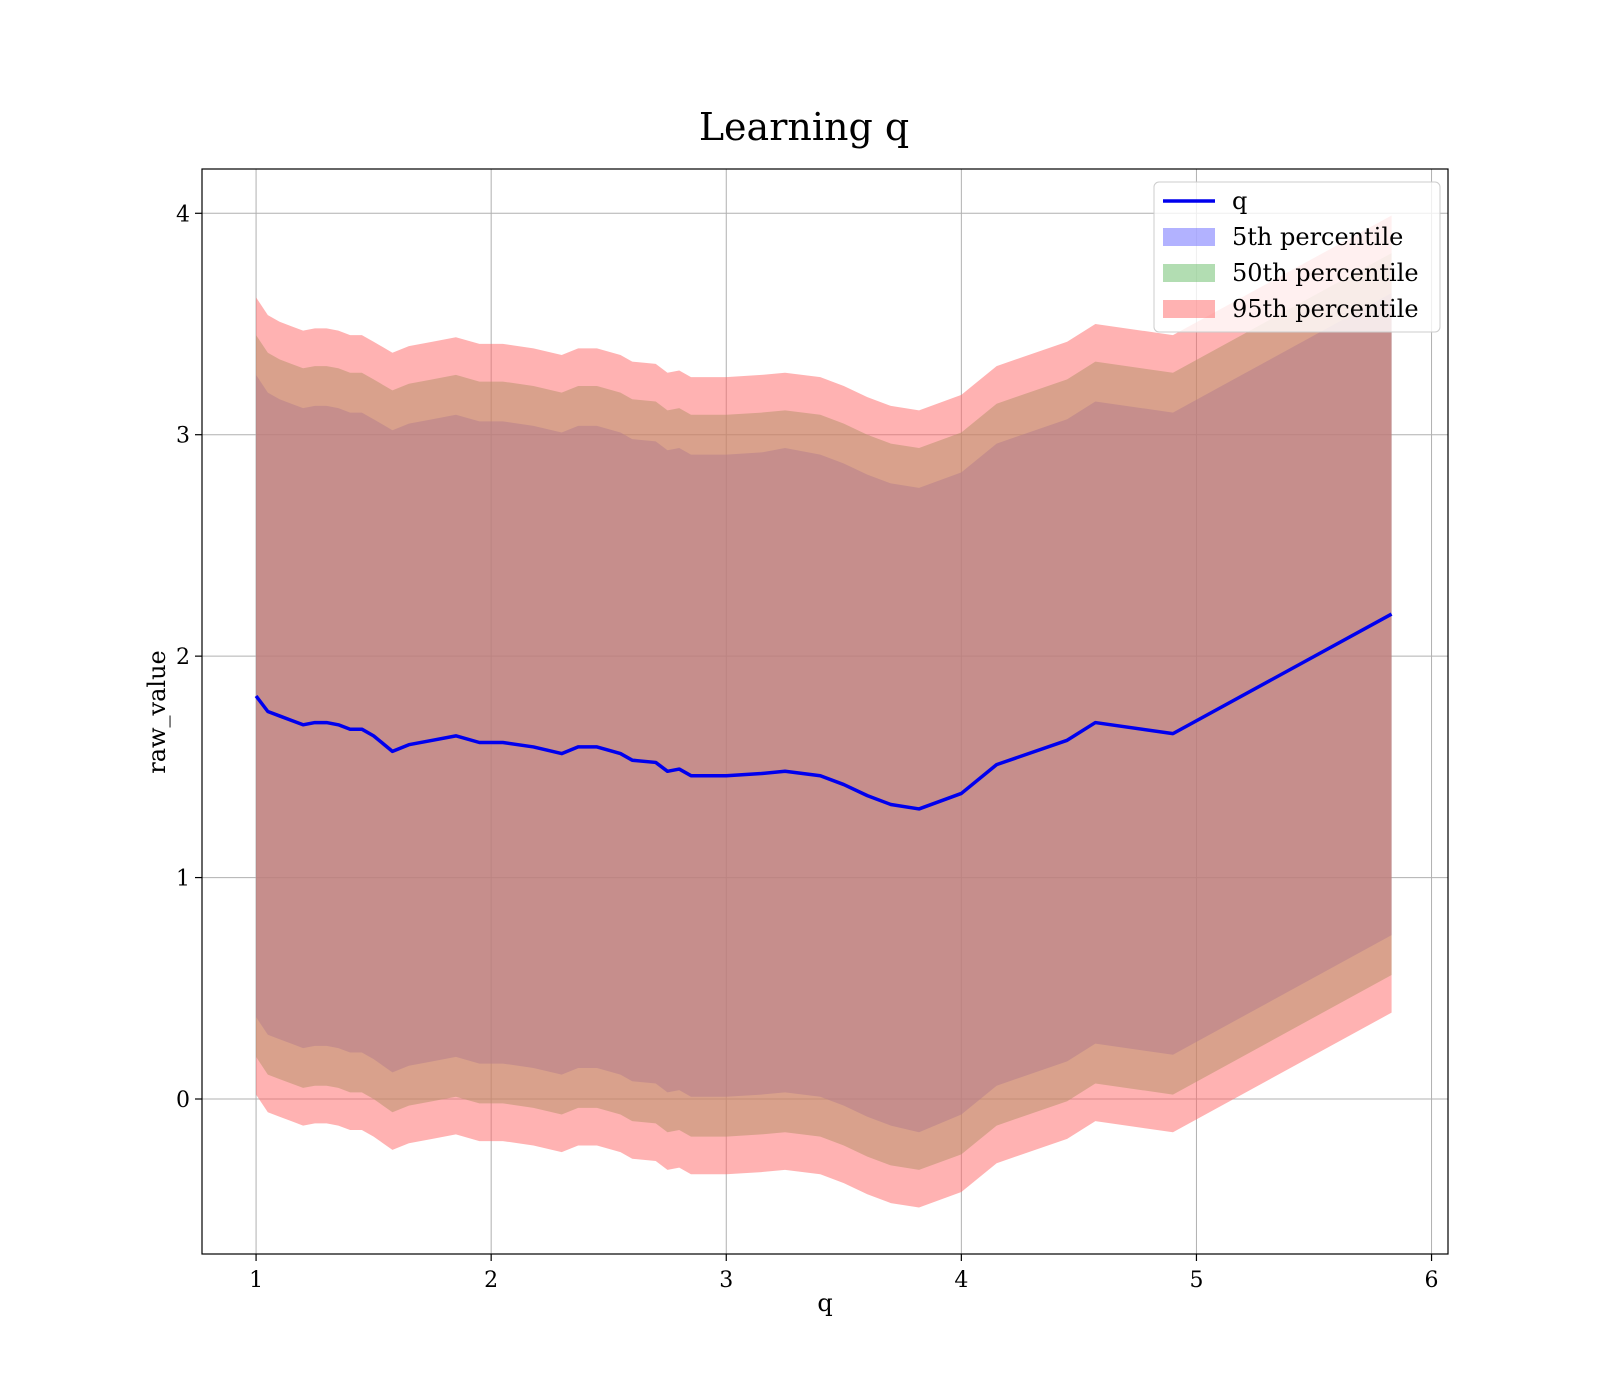 This screenshot has width=1600, height=1400. I want to click on y-axis-ticks: 0 1 2 3 4, so click(189, 657).